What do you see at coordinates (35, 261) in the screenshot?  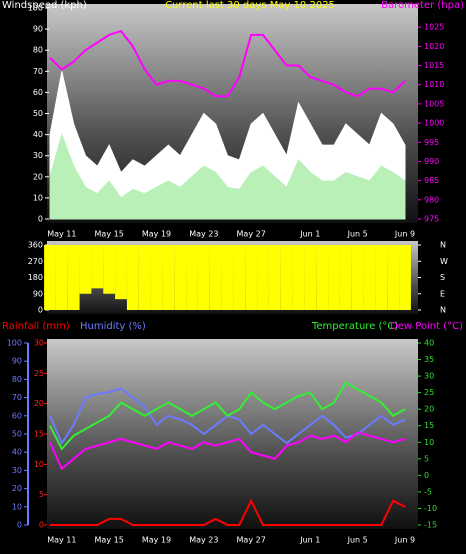 I see `y-tick-label: 270` at bounding box center [35, 261].